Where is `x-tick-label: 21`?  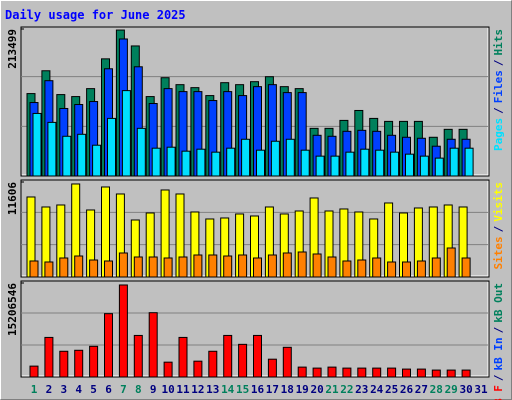 x-tick-label: 21 is located at coordinates (332, 389).